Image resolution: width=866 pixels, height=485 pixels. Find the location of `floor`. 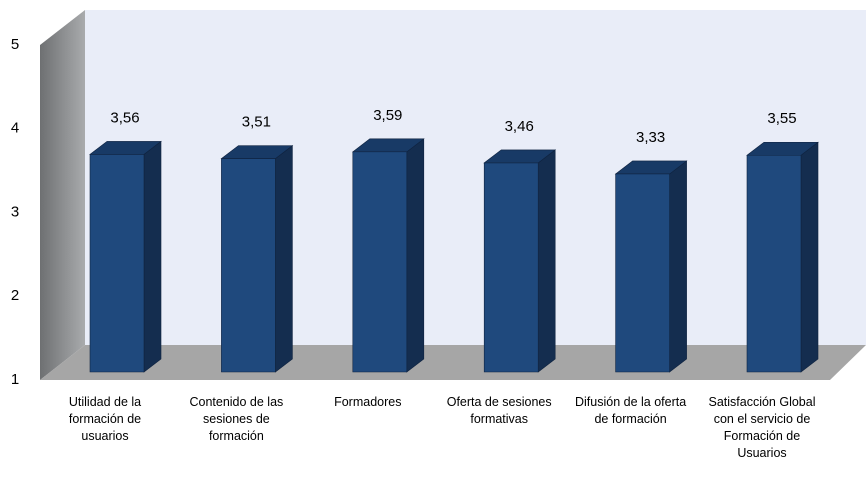

floor is located at coordinates (453, 362).